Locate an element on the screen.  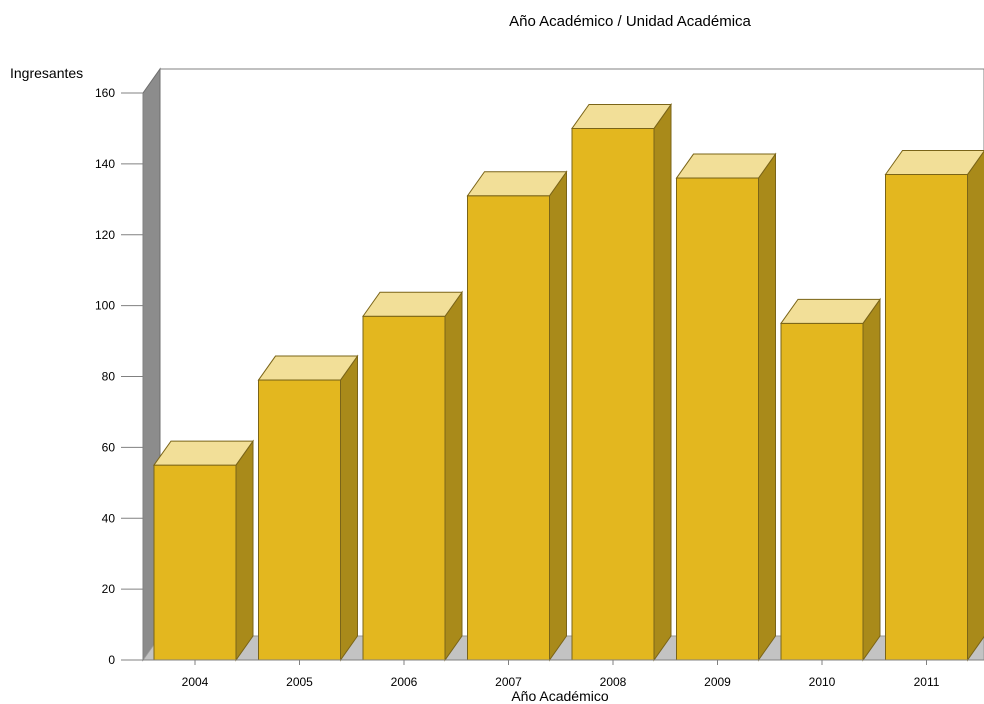
bar-2009 is located at coordinates (726, 407).